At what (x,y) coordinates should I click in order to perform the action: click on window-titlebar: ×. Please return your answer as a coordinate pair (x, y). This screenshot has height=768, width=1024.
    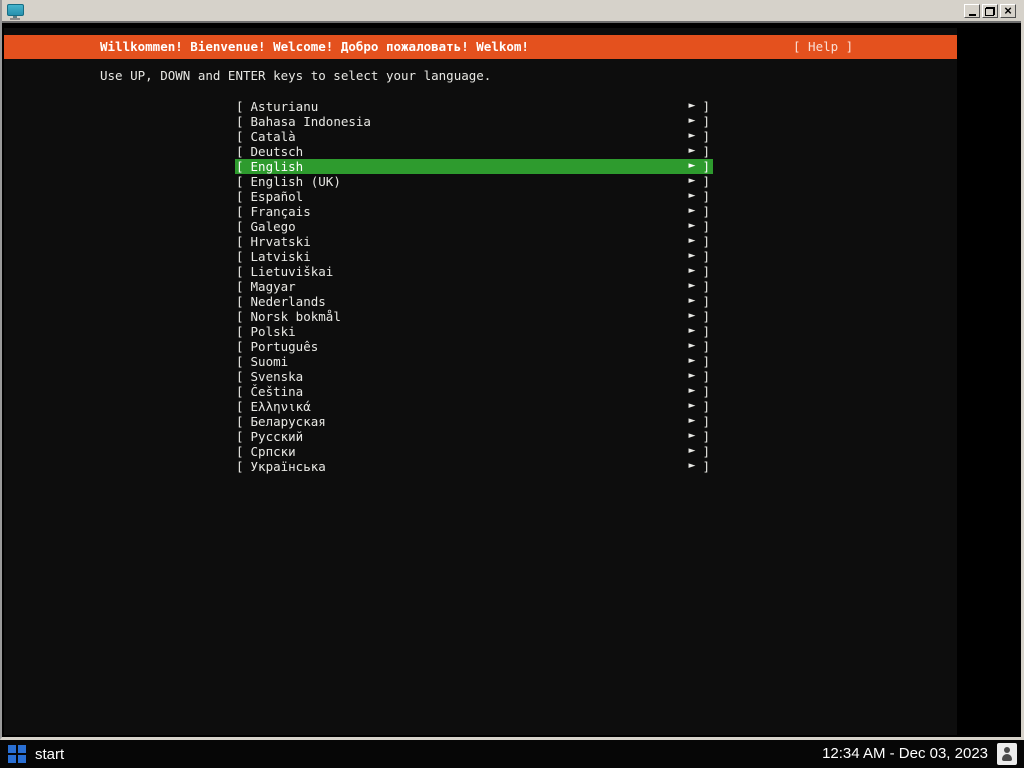
    Looking at the image, I should click on (511, 11).